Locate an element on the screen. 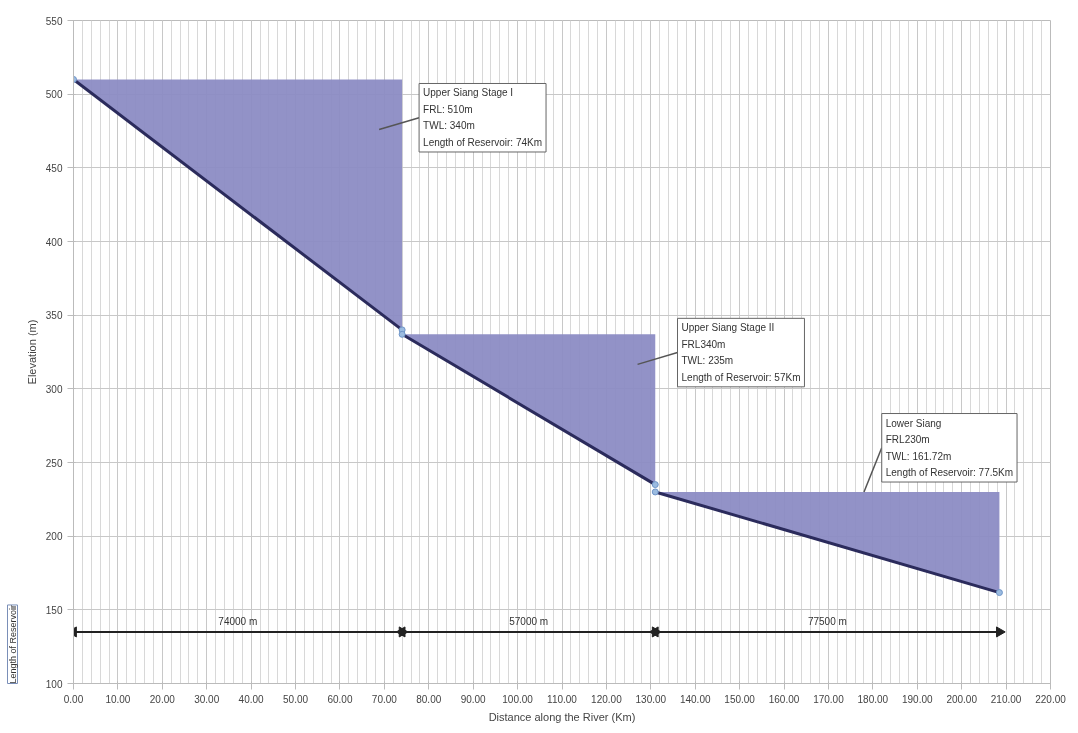 The height and width of the screenshot is (733, 1078). x-tick-label: 30.00 is located at coordinates (207, 699).